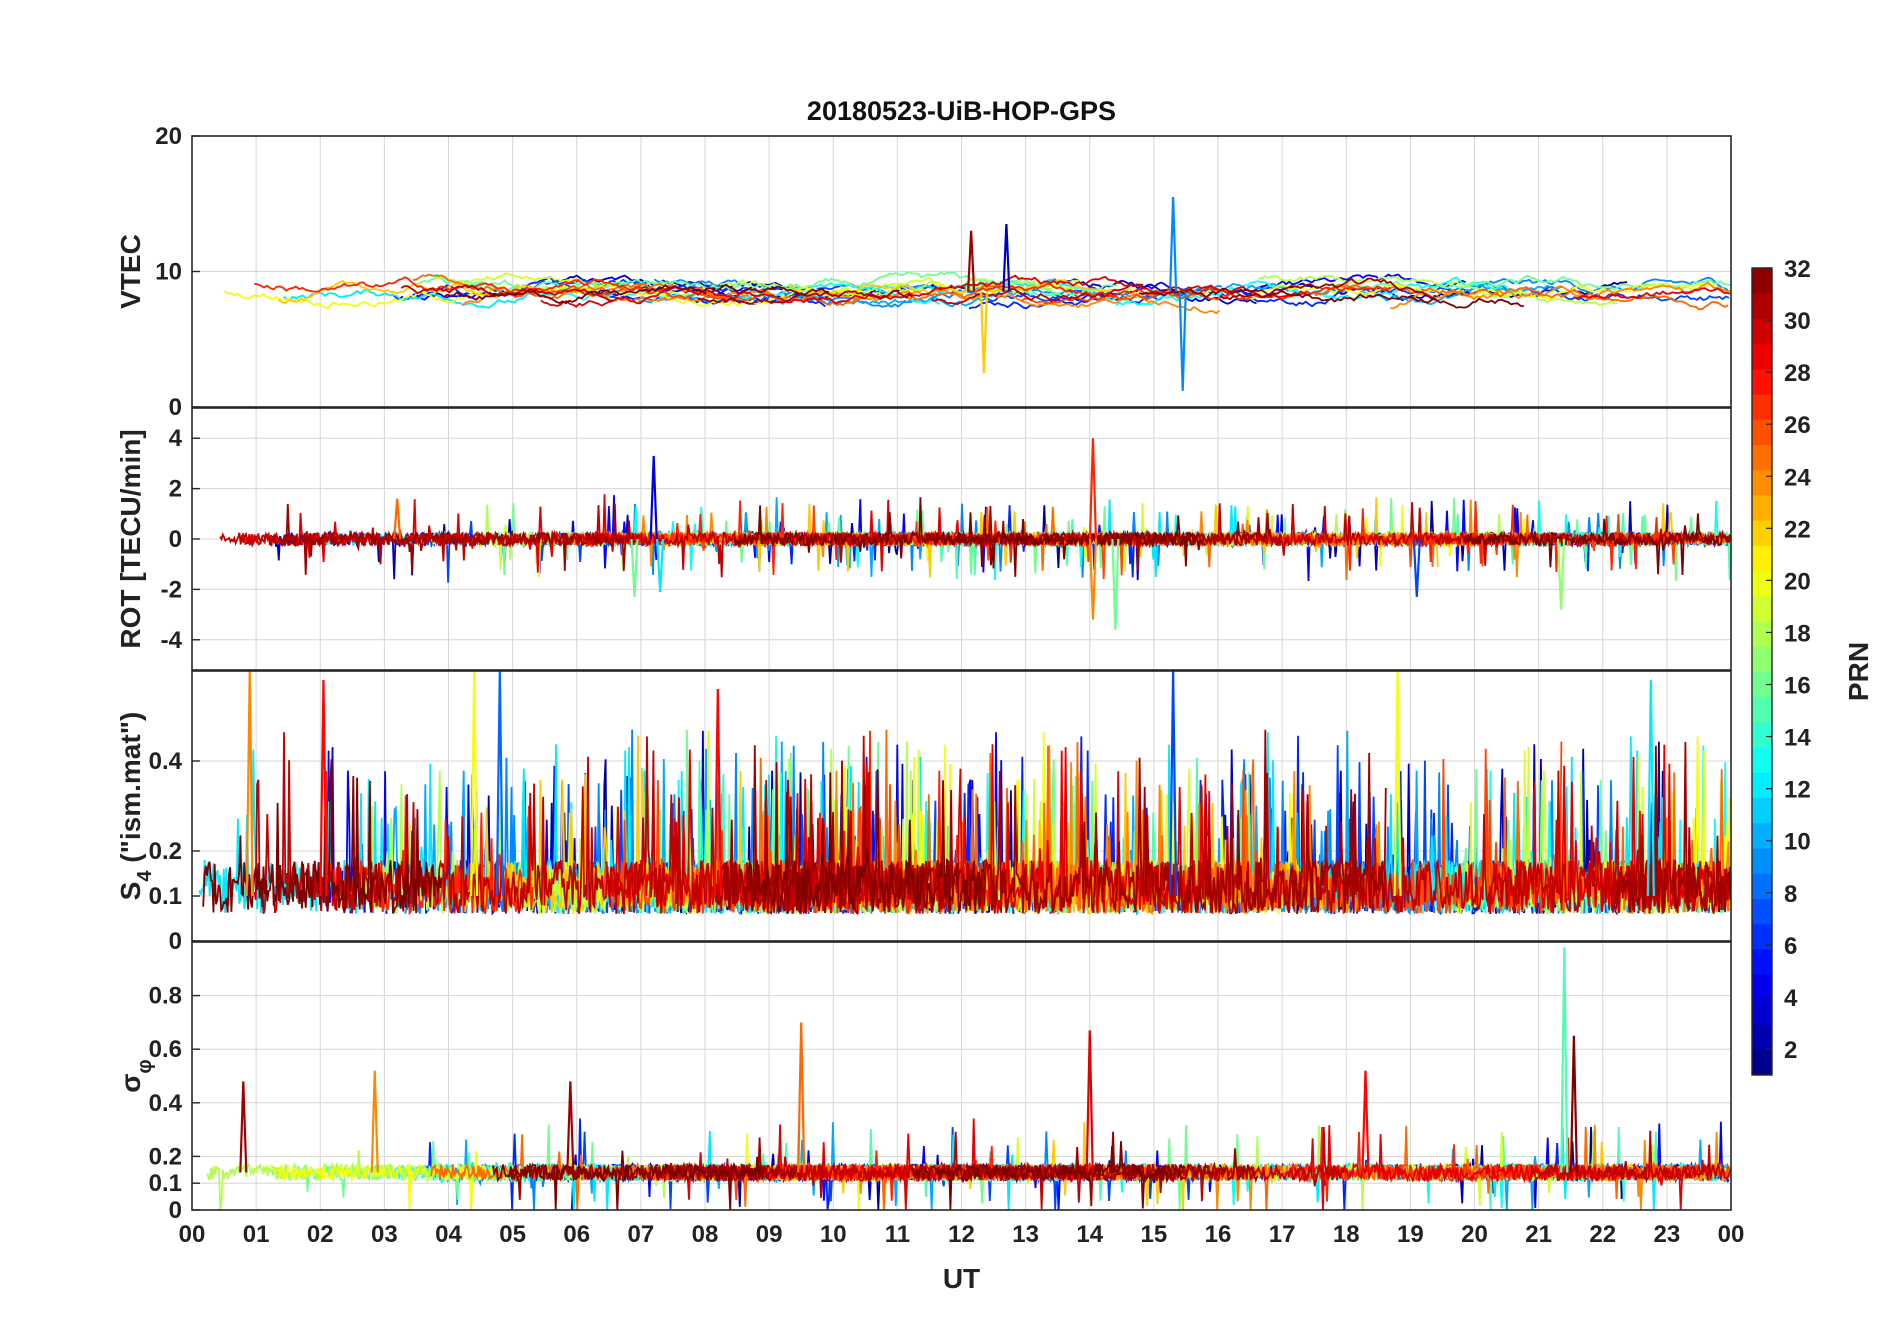 The height and width of the screenshot is (1330, 1902). What do you see at coordinates (1797, 842) in the screenshot?
I see `colorbar-tick-label: 10` at bounding box center [1797, 842].